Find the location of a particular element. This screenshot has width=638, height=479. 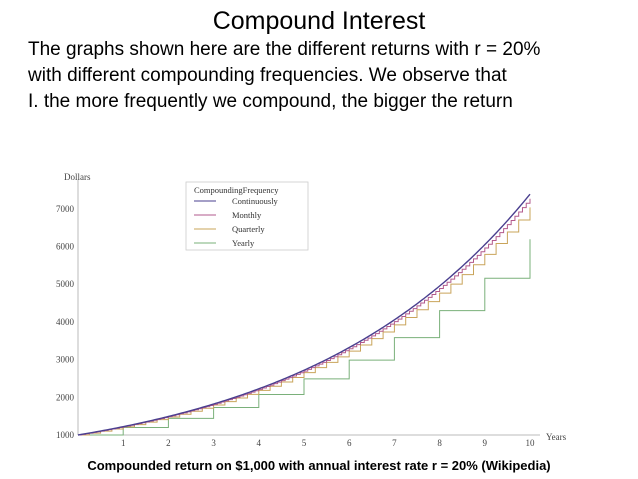

legend-entry: Monthly is located at coordinates (247, 215).